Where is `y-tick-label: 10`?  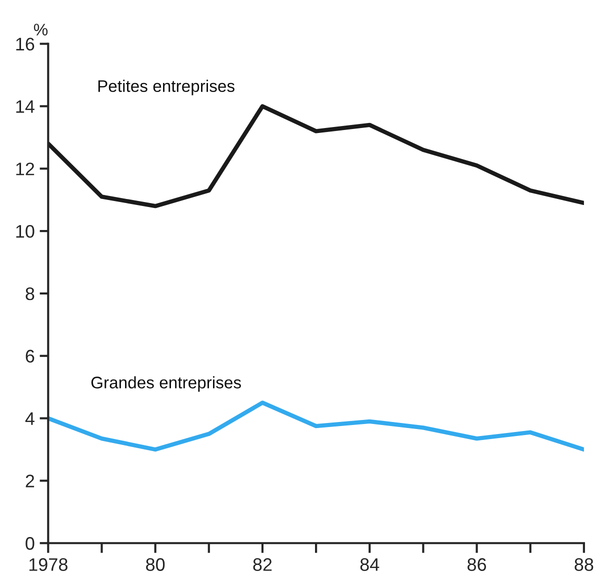 y-tick-label: 10 is located at coordinates (25, 231).